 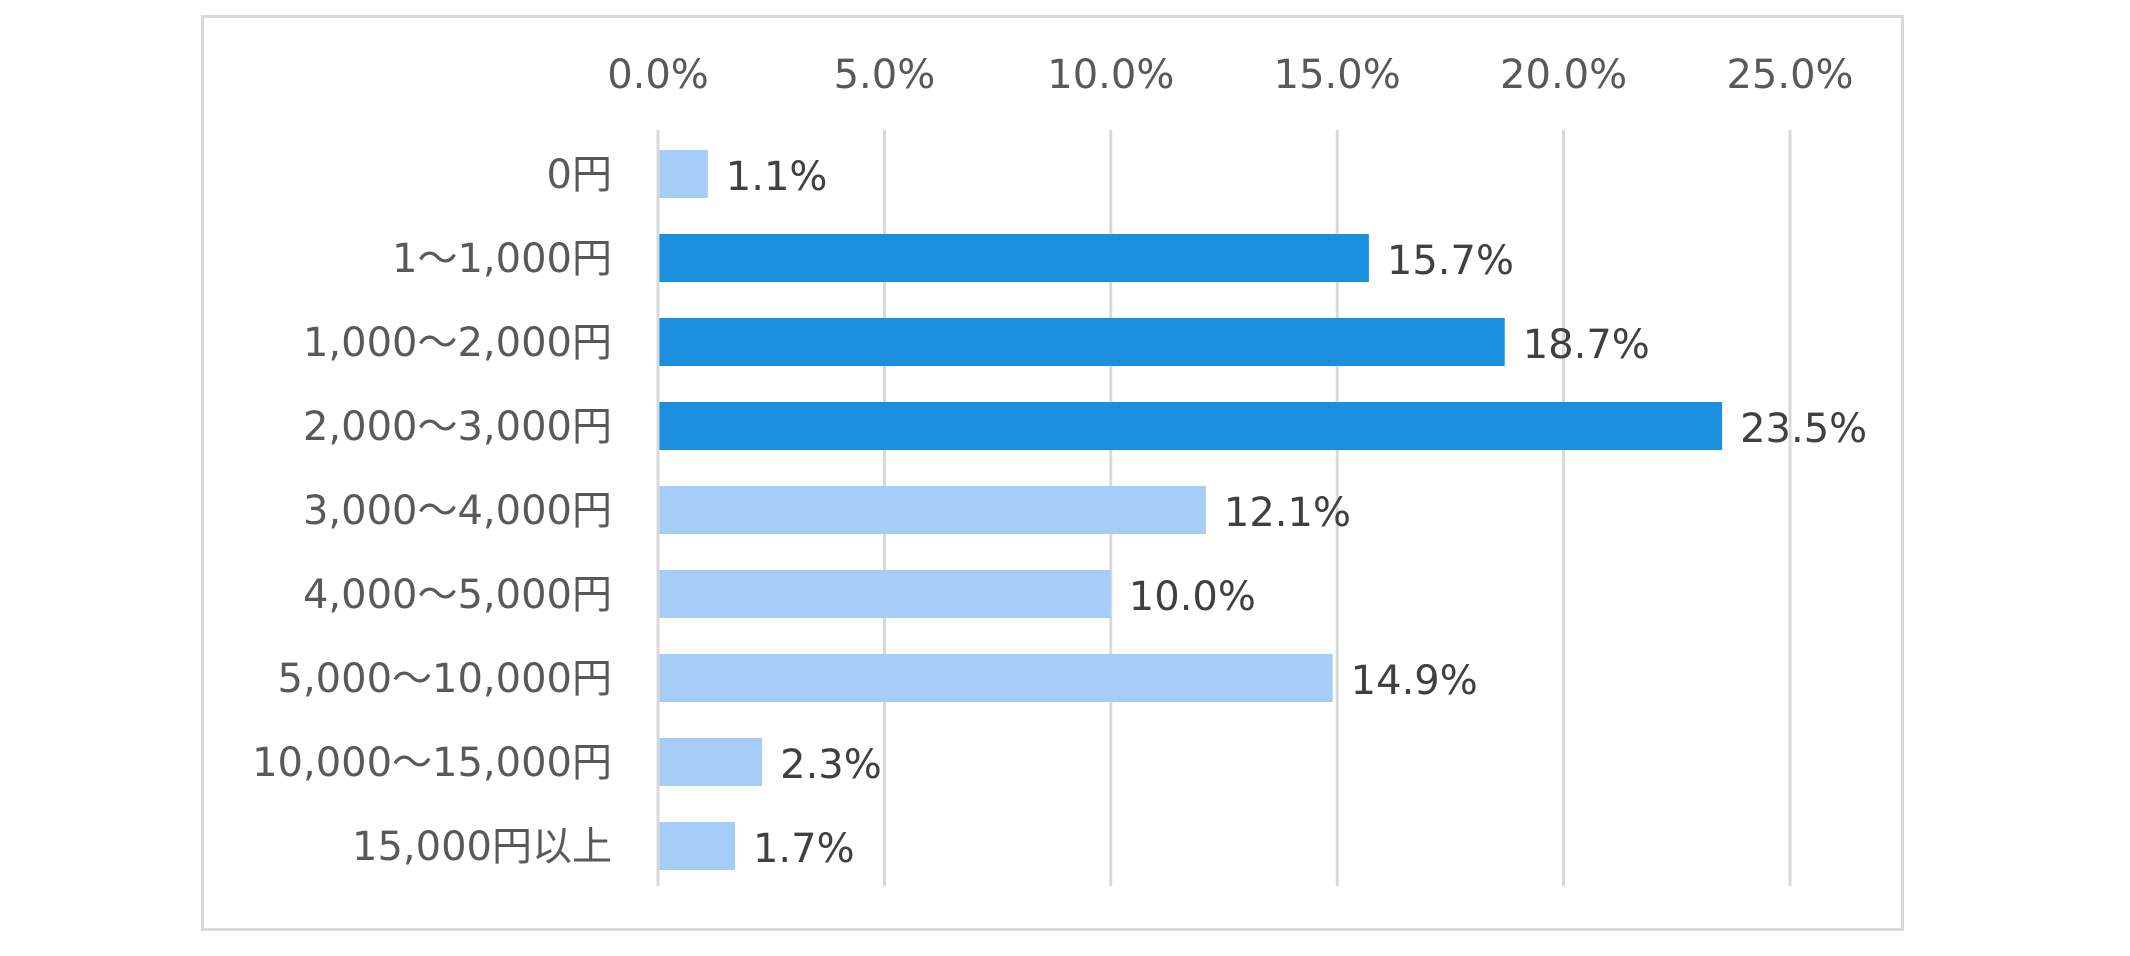 What do you see at coordinates (1230, 75) in the screenshot?
I see `x-axis-ticks: 0.0% 5.0% 10.0% 15.0% 20.0% 25.0%` at bounding box center [1230, 75].